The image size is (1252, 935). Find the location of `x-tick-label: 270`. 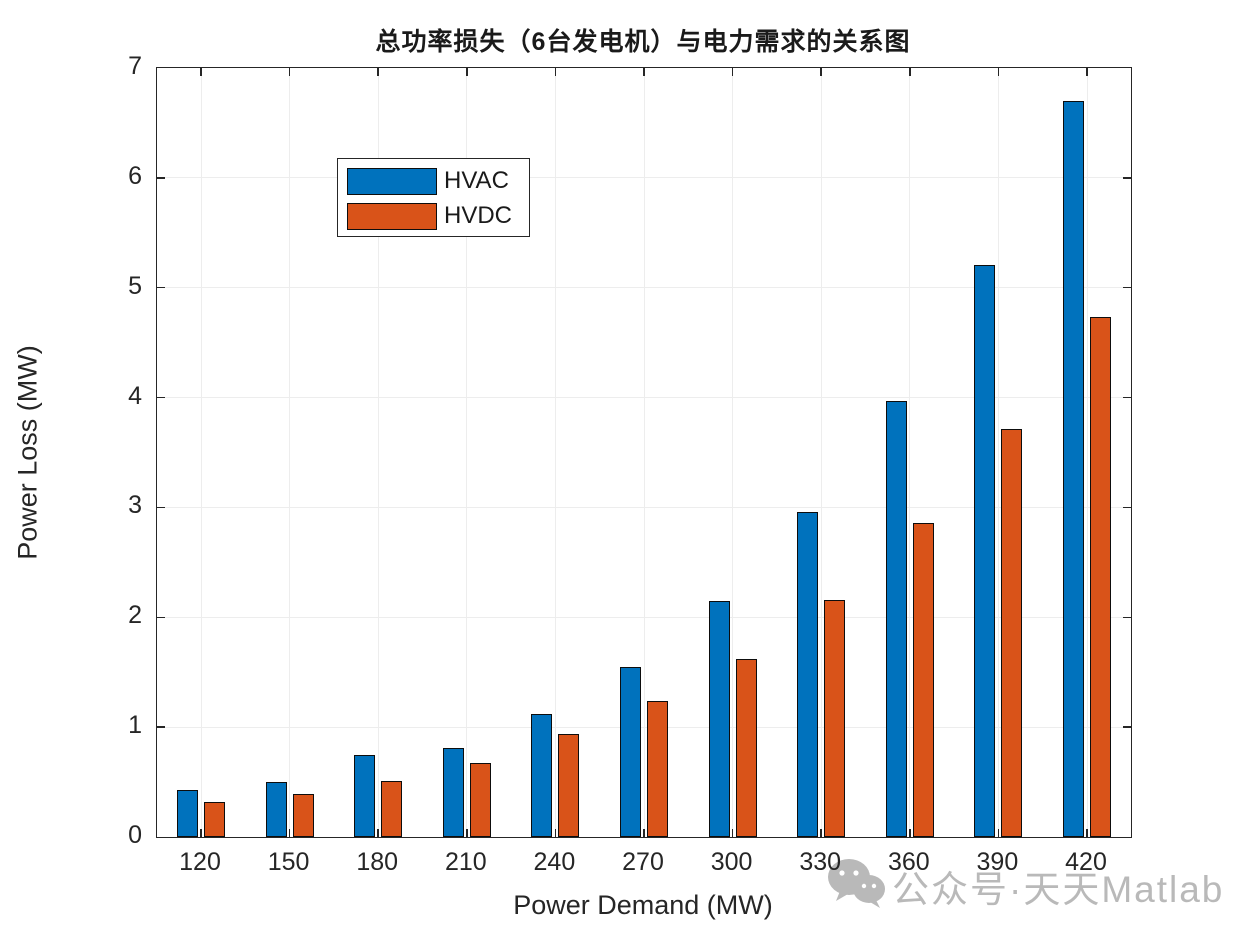

x-tick-label: 270 is located at coordinates (643, 862).